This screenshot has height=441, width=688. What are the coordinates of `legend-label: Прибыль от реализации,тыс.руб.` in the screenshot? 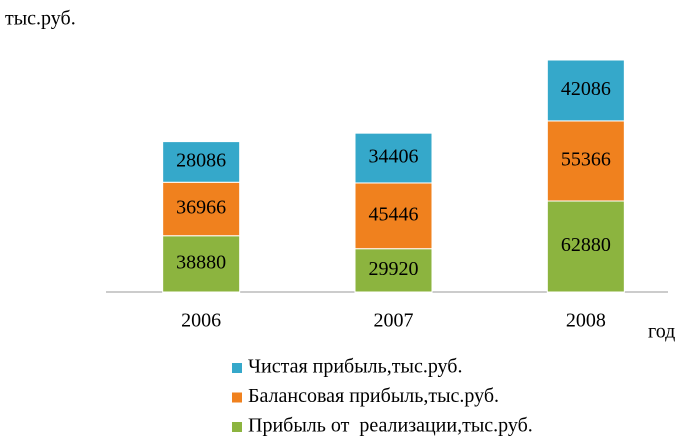 It's located at (390, 426).